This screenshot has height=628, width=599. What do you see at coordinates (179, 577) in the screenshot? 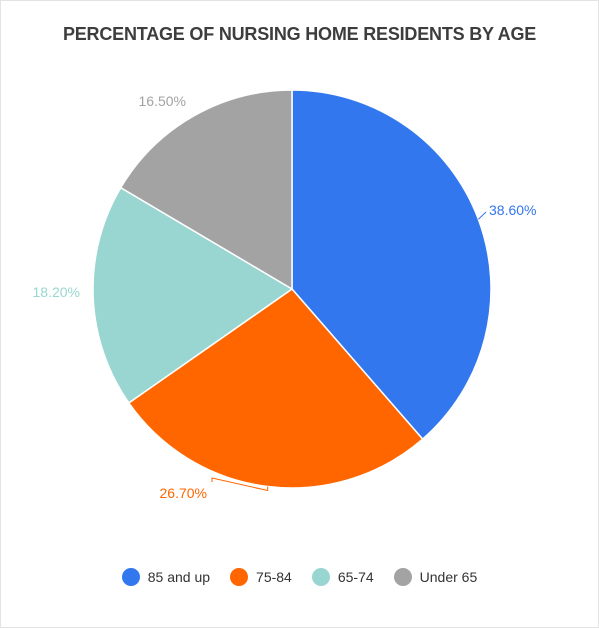
I see `legend-label: 85 and up` at bounding box center [179, 577].